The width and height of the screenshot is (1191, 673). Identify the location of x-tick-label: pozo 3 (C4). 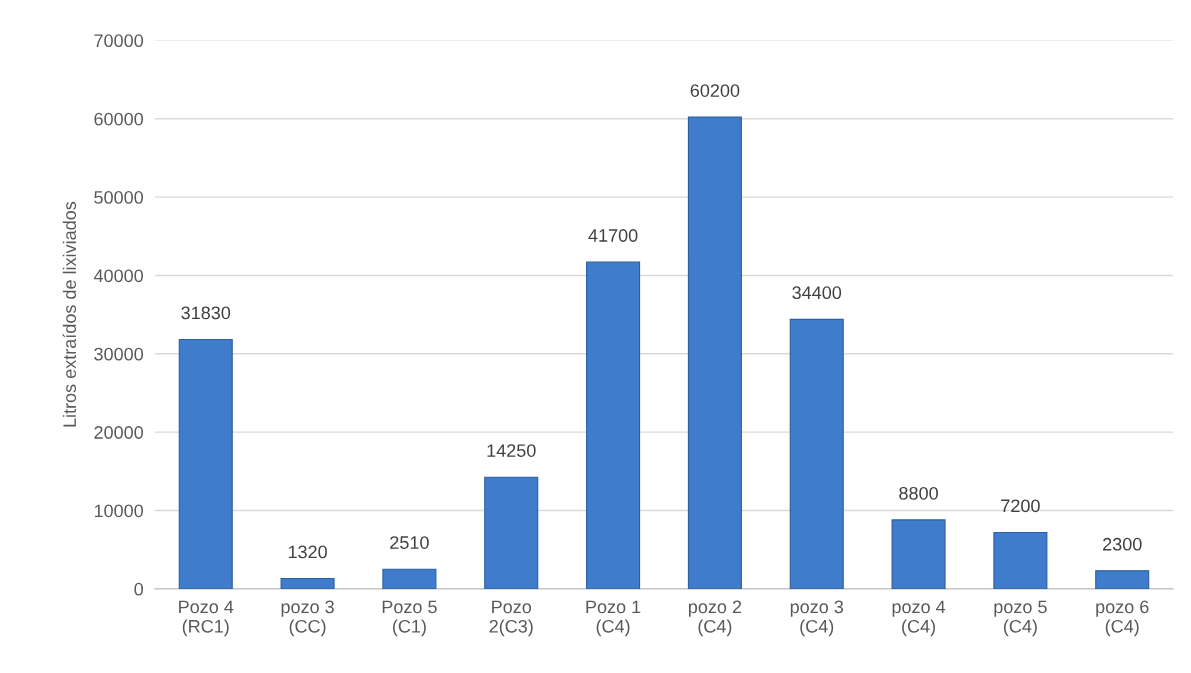
(817, 618).